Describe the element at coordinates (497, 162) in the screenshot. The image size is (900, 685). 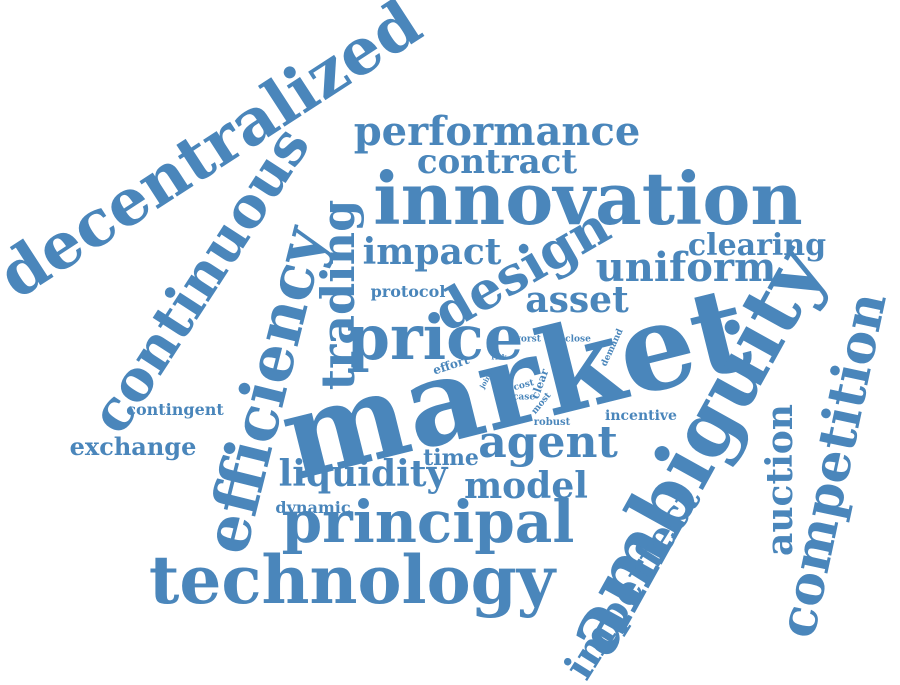
I see `word-contract: contract` at that location.